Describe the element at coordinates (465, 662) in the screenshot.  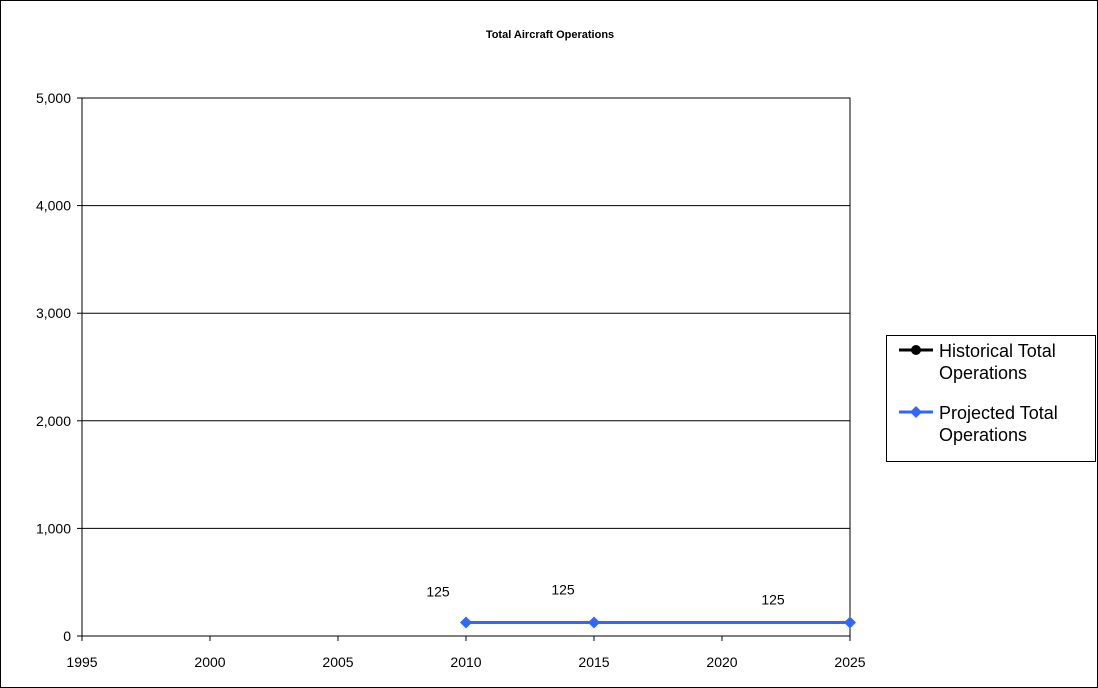
I see `x-tick-label: 2010` at that location.